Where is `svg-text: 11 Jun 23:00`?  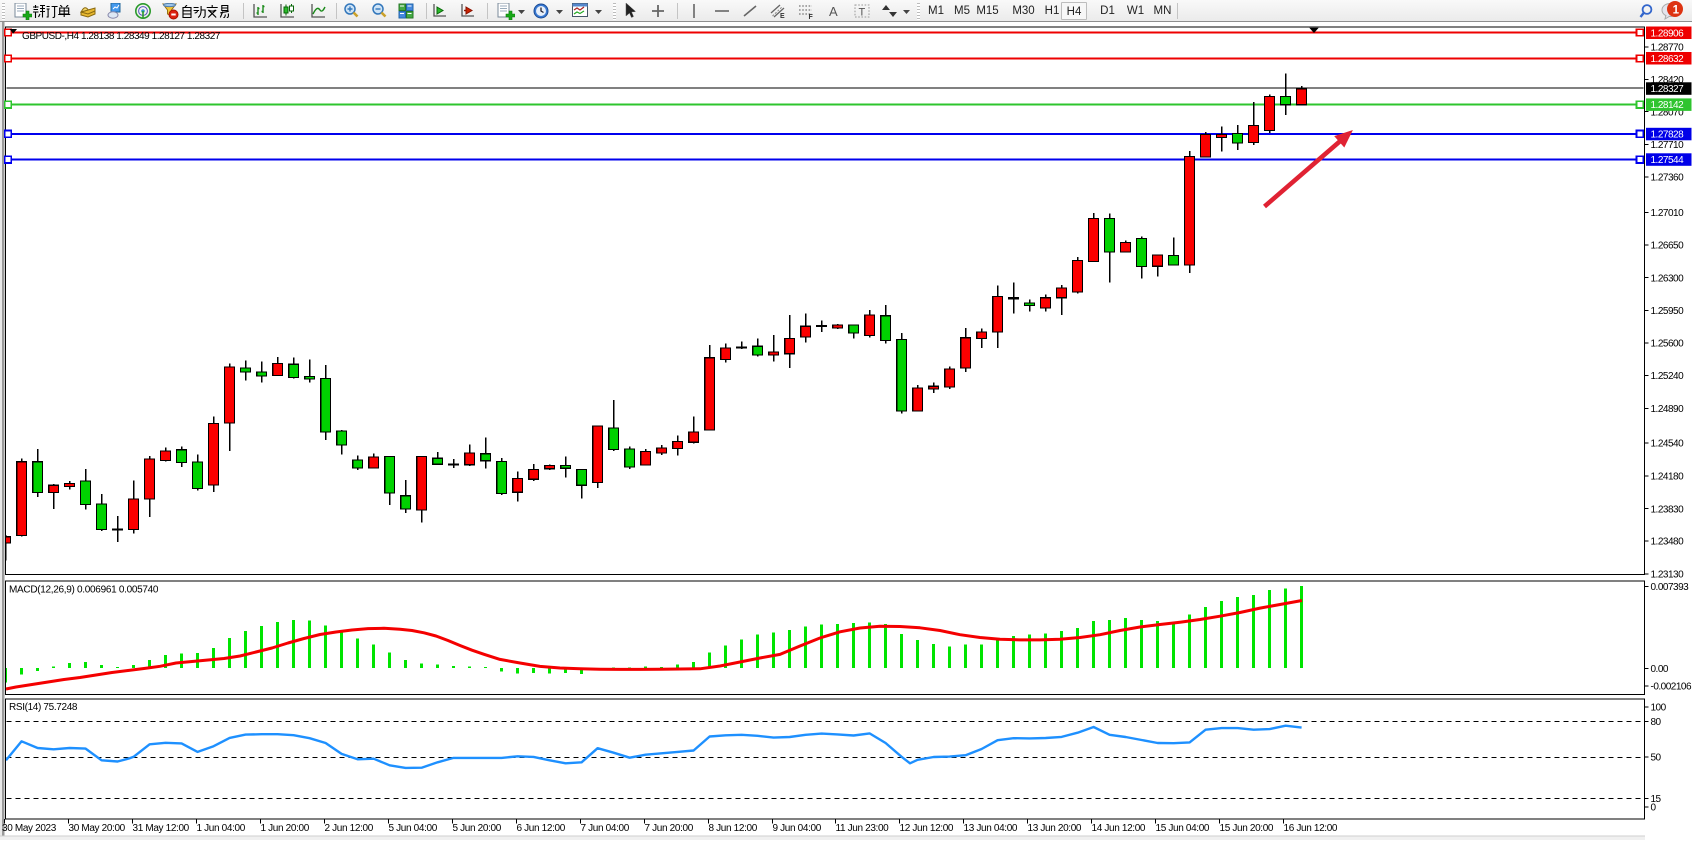
svg-text: 11 Jun 23:00 is located at coordinates (863, 828).